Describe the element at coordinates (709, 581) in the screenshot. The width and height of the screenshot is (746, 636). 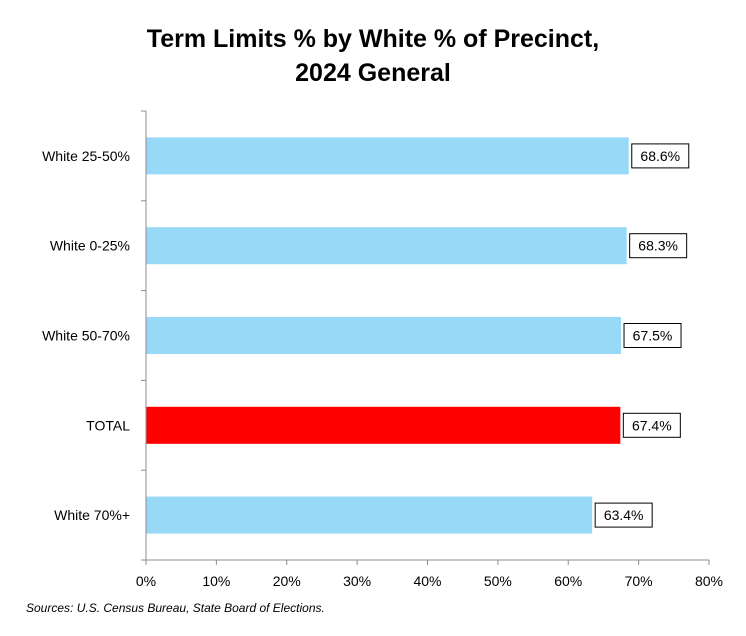
I see `x-tick-label: 80%` at that location.